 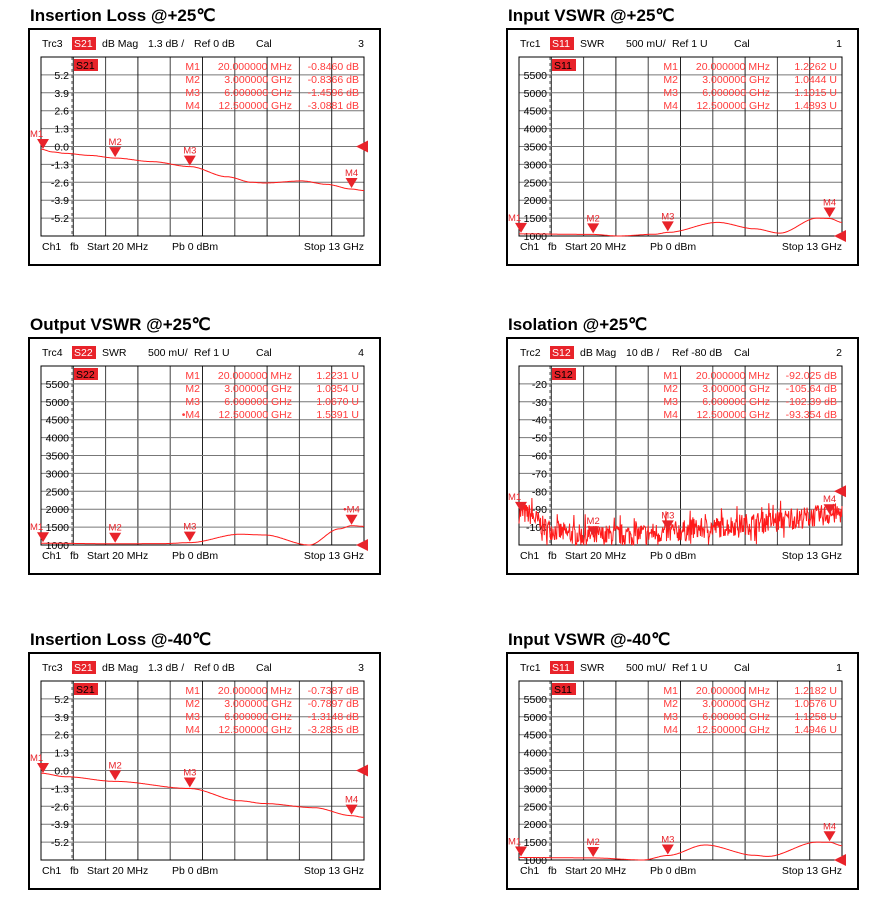 What do you see at coordinates (60, 201) in the screenshot?
I see `y-tick-label: -3.9` at bounding box center [60, 201].